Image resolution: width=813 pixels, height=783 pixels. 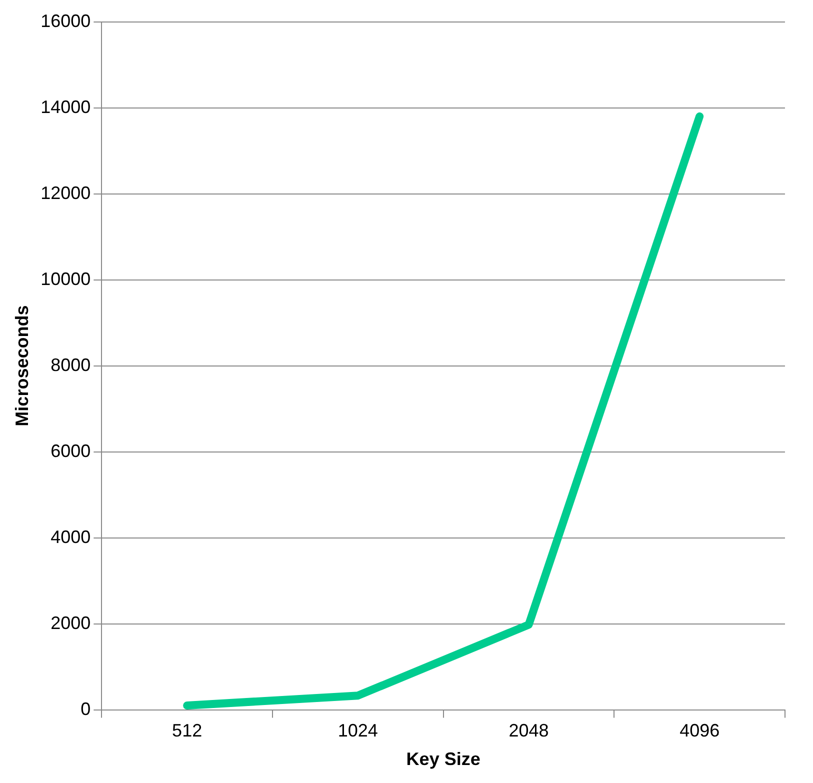 What do you see at coordinates (70, 536) in the screenshot?
I see `y-tick-label: 4000` at bounding box center [70, 536].